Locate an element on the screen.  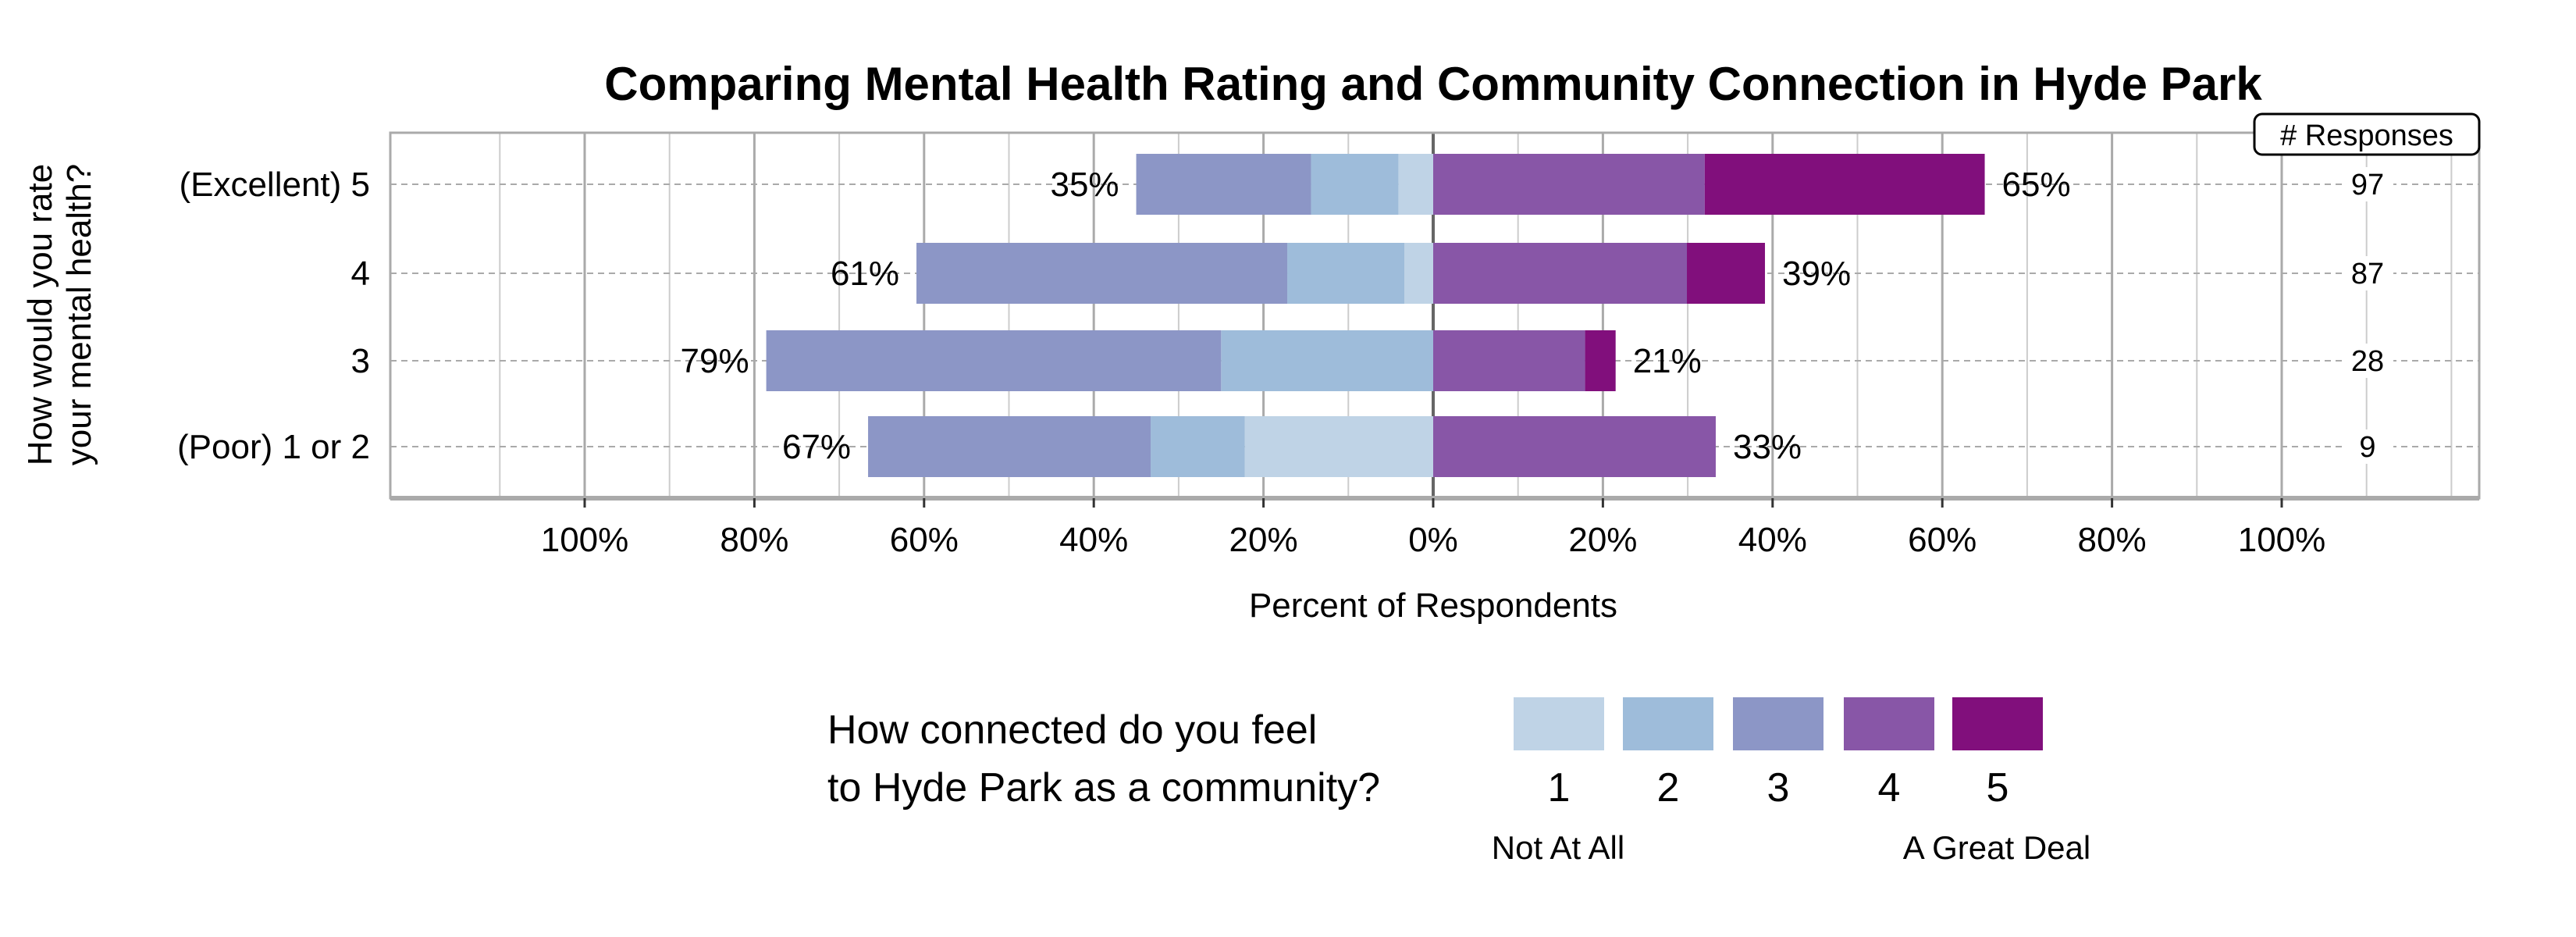
right-total-label: 39% is located at coordinates (1817, 274).